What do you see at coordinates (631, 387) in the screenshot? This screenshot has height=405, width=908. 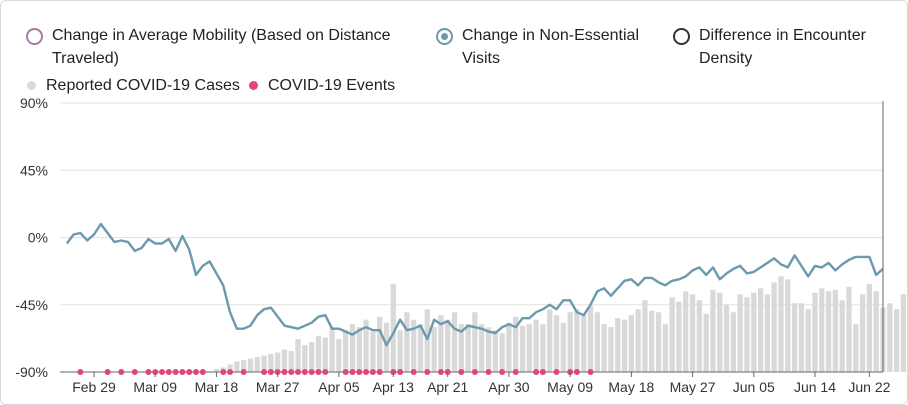 I see `x-tick-label: May 18` at bounding box center [631, 387].